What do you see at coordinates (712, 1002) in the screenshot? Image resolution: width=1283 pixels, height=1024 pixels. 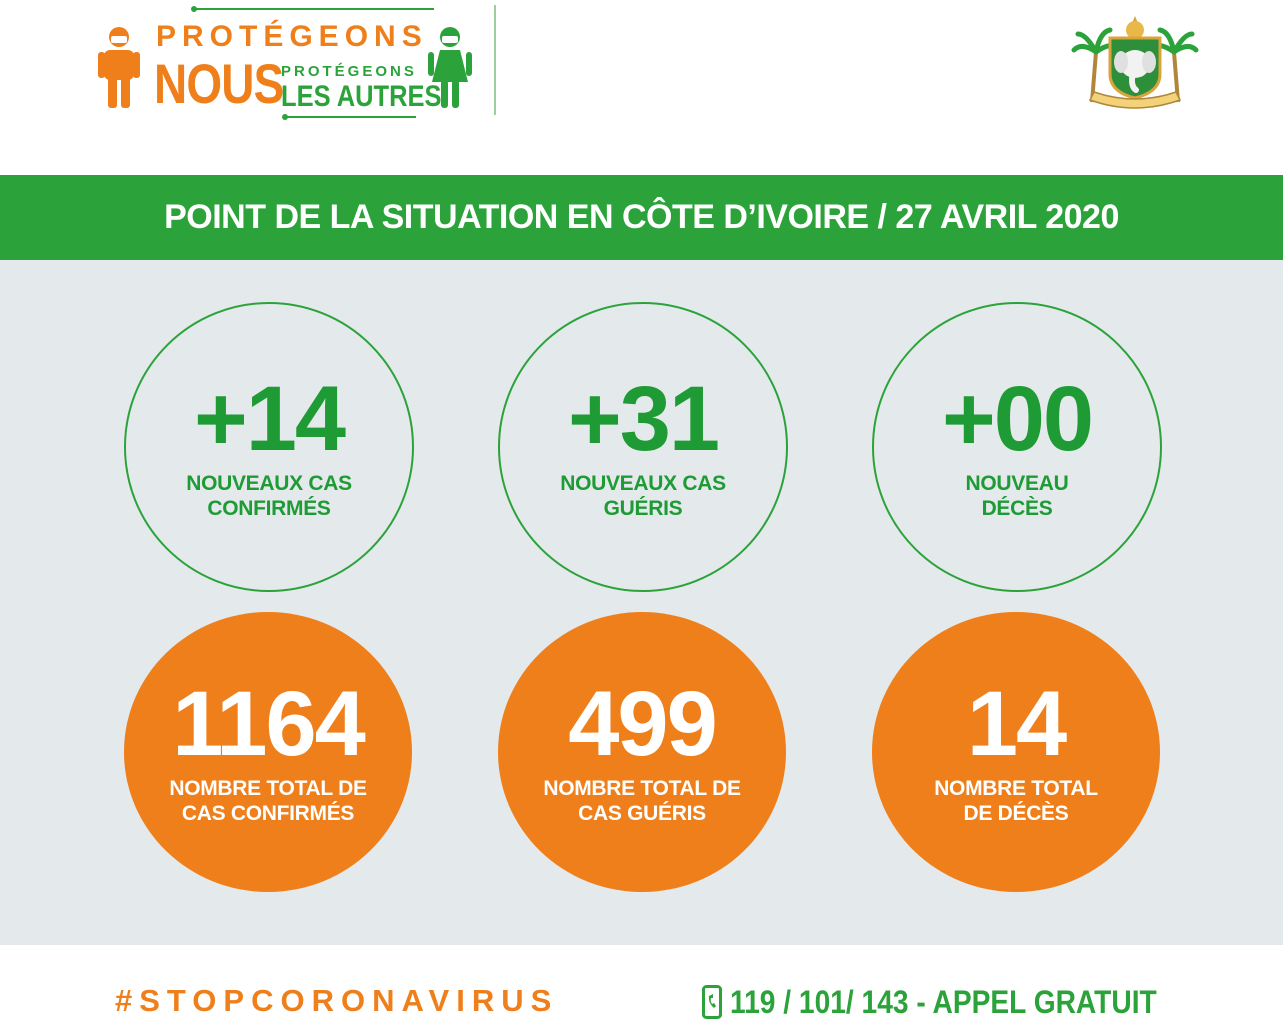 I see `phone-icon` at bounding box center [712, 1002].